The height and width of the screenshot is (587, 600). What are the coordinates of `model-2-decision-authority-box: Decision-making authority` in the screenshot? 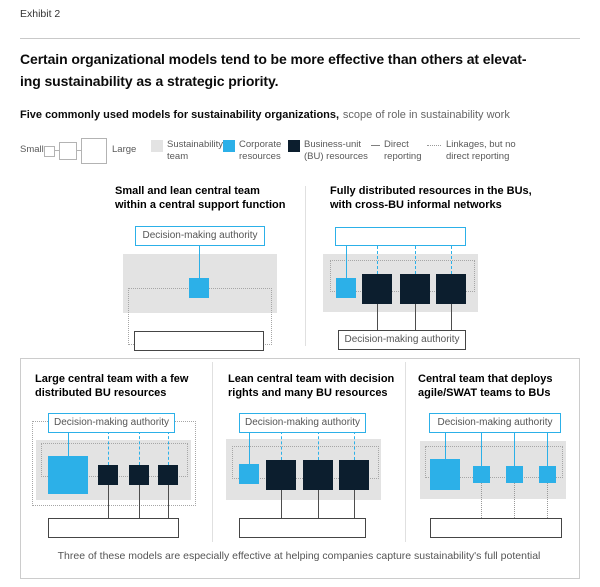 It's located at (402, 340).